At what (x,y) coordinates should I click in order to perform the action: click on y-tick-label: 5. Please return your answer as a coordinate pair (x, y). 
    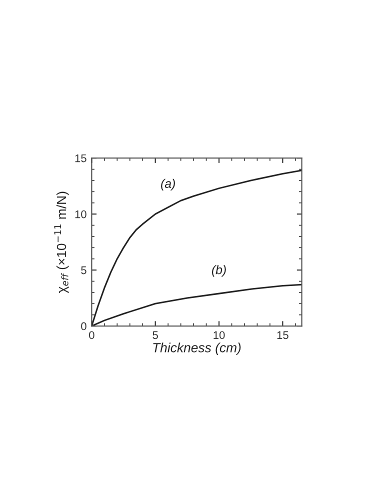
    Looking at the image, I should click on (83, 270).